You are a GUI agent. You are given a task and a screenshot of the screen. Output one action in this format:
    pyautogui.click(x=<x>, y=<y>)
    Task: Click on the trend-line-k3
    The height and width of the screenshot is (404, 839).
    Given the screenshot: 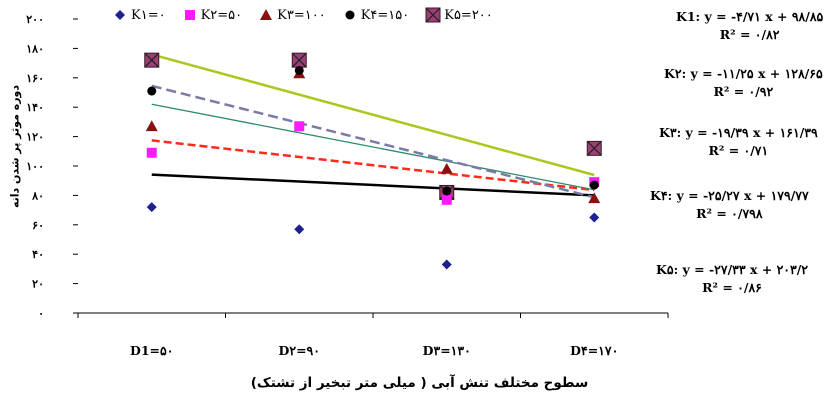 What is the action you would take?
    pyautogui.click(x=373, y=147)
    